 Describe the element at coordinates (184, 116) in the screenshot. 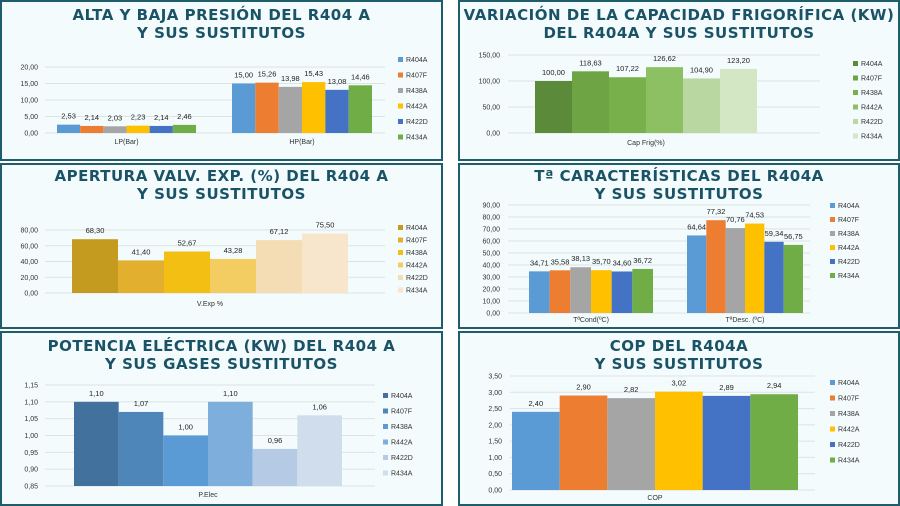

I see `data-label: 2,46` at that location.